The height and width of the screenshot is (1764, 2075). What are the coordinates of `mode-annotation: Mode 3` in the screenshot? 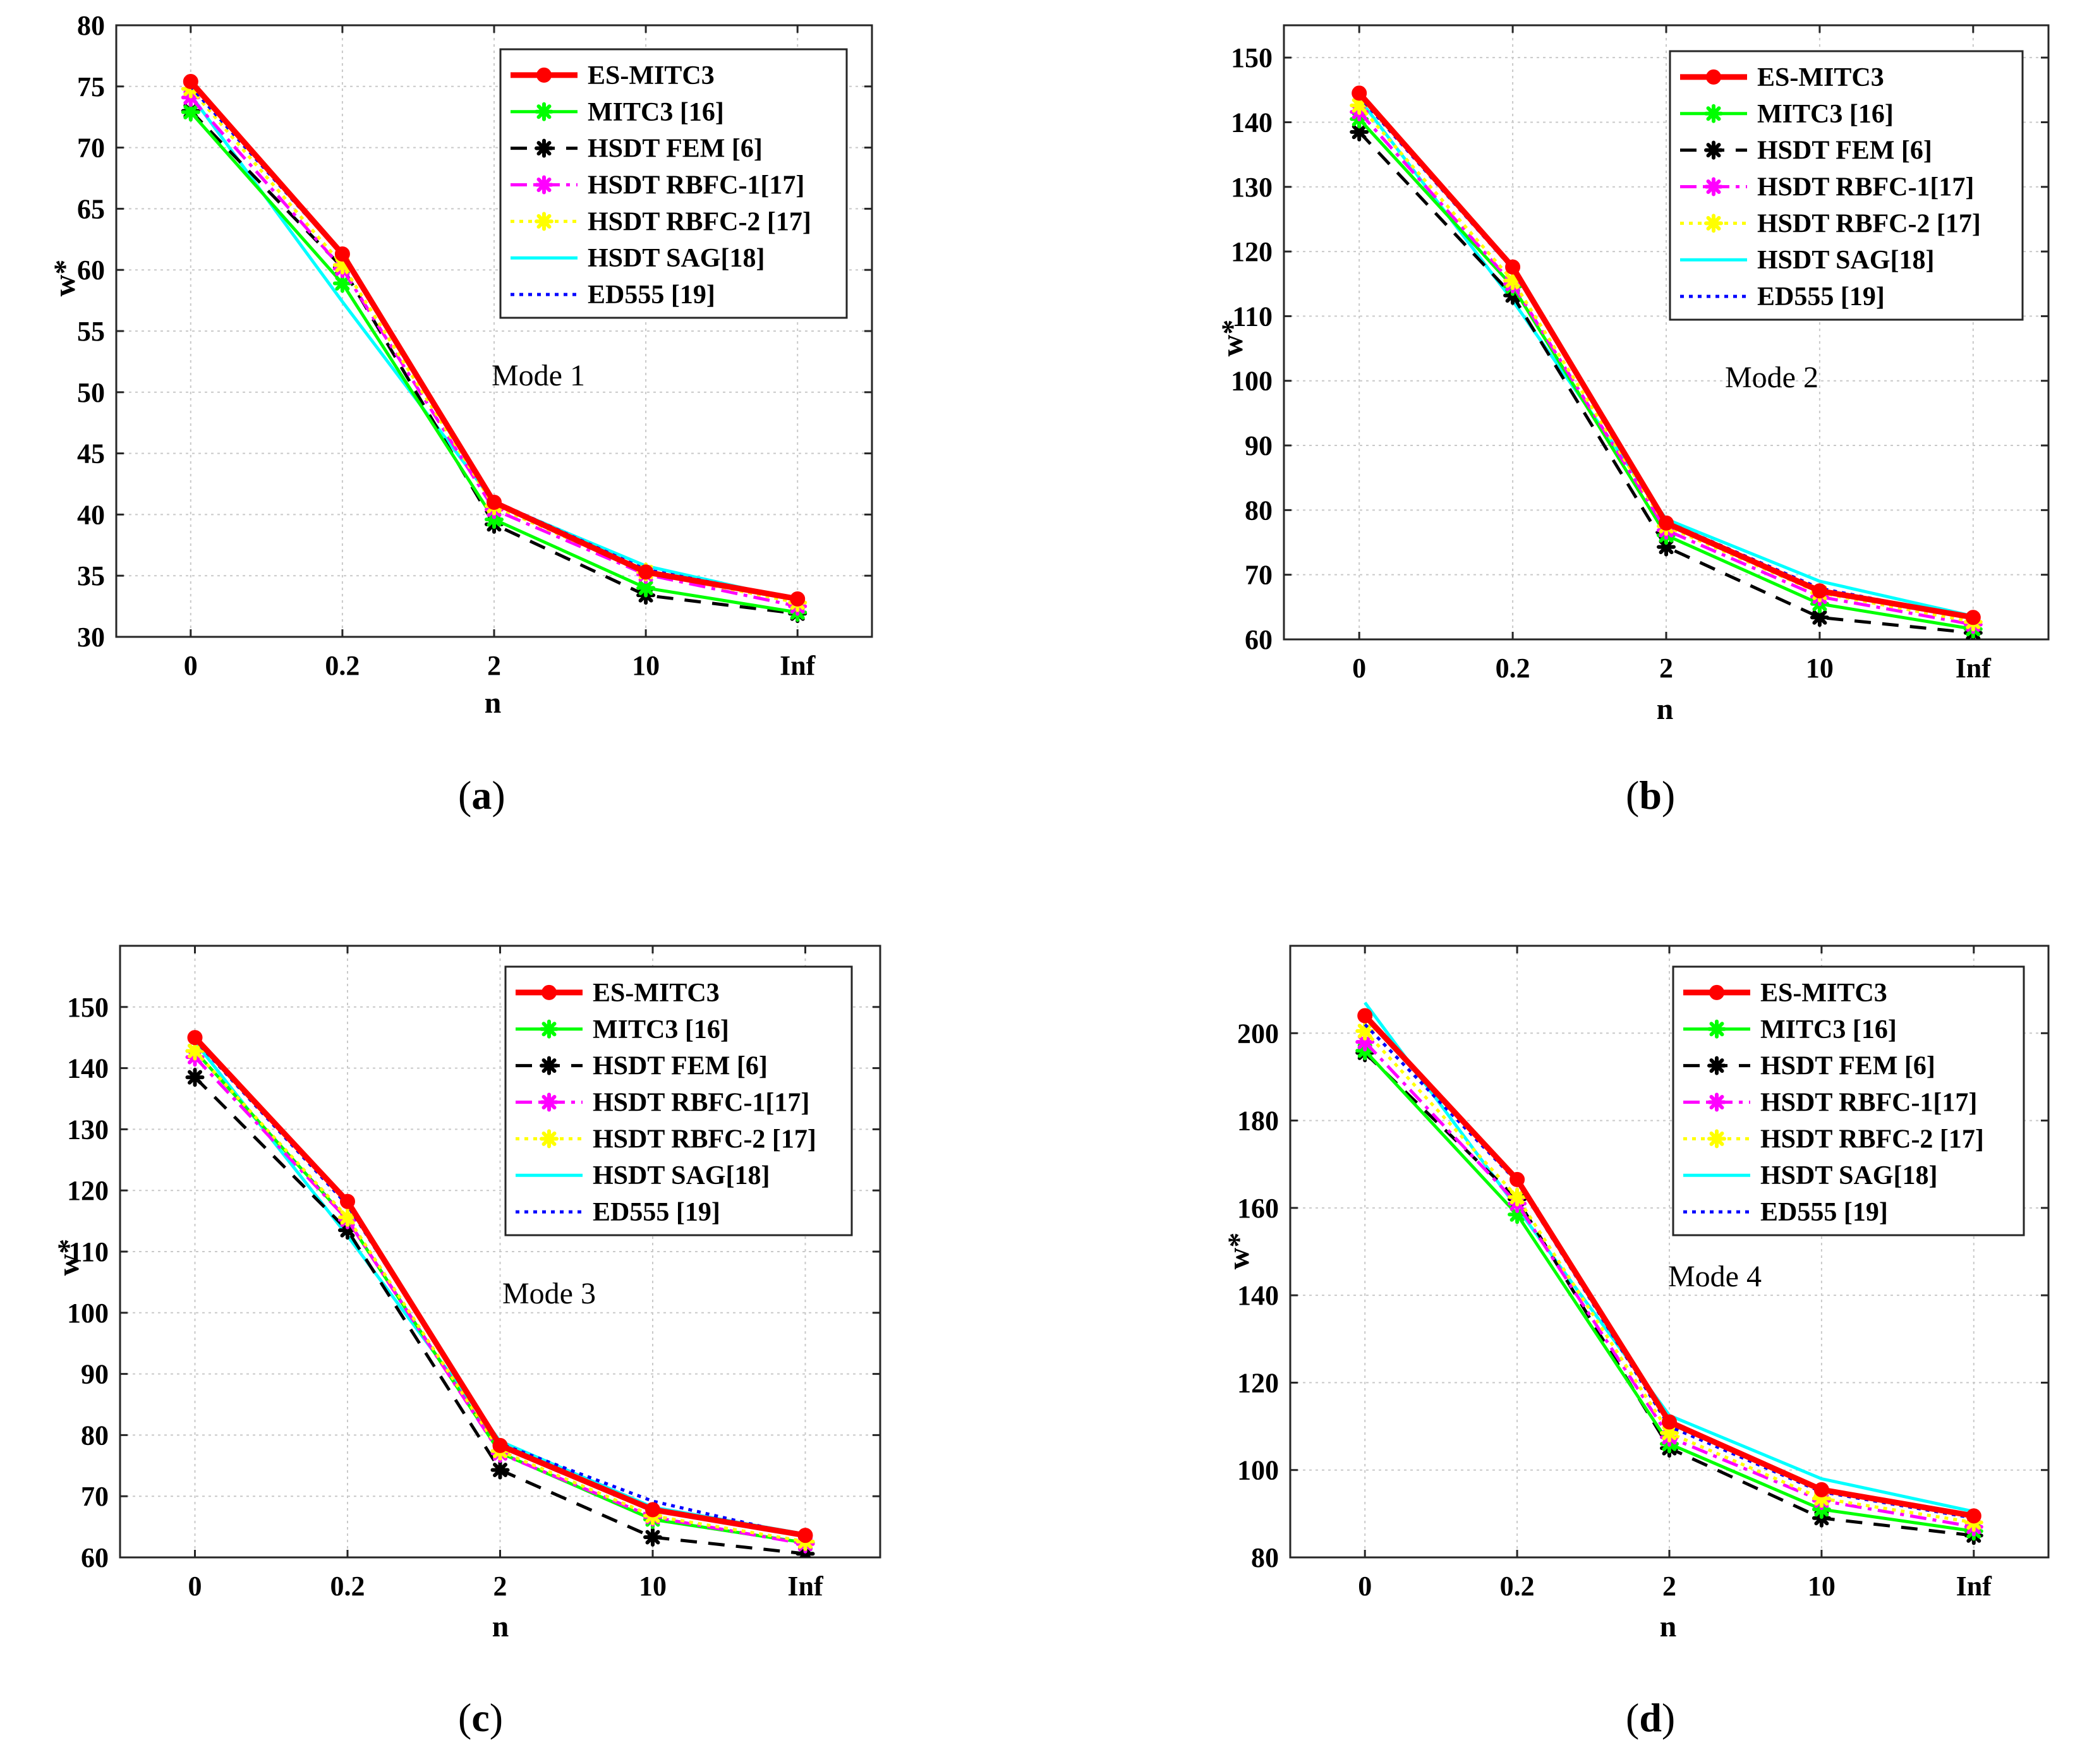 It's located at (549, 1293).